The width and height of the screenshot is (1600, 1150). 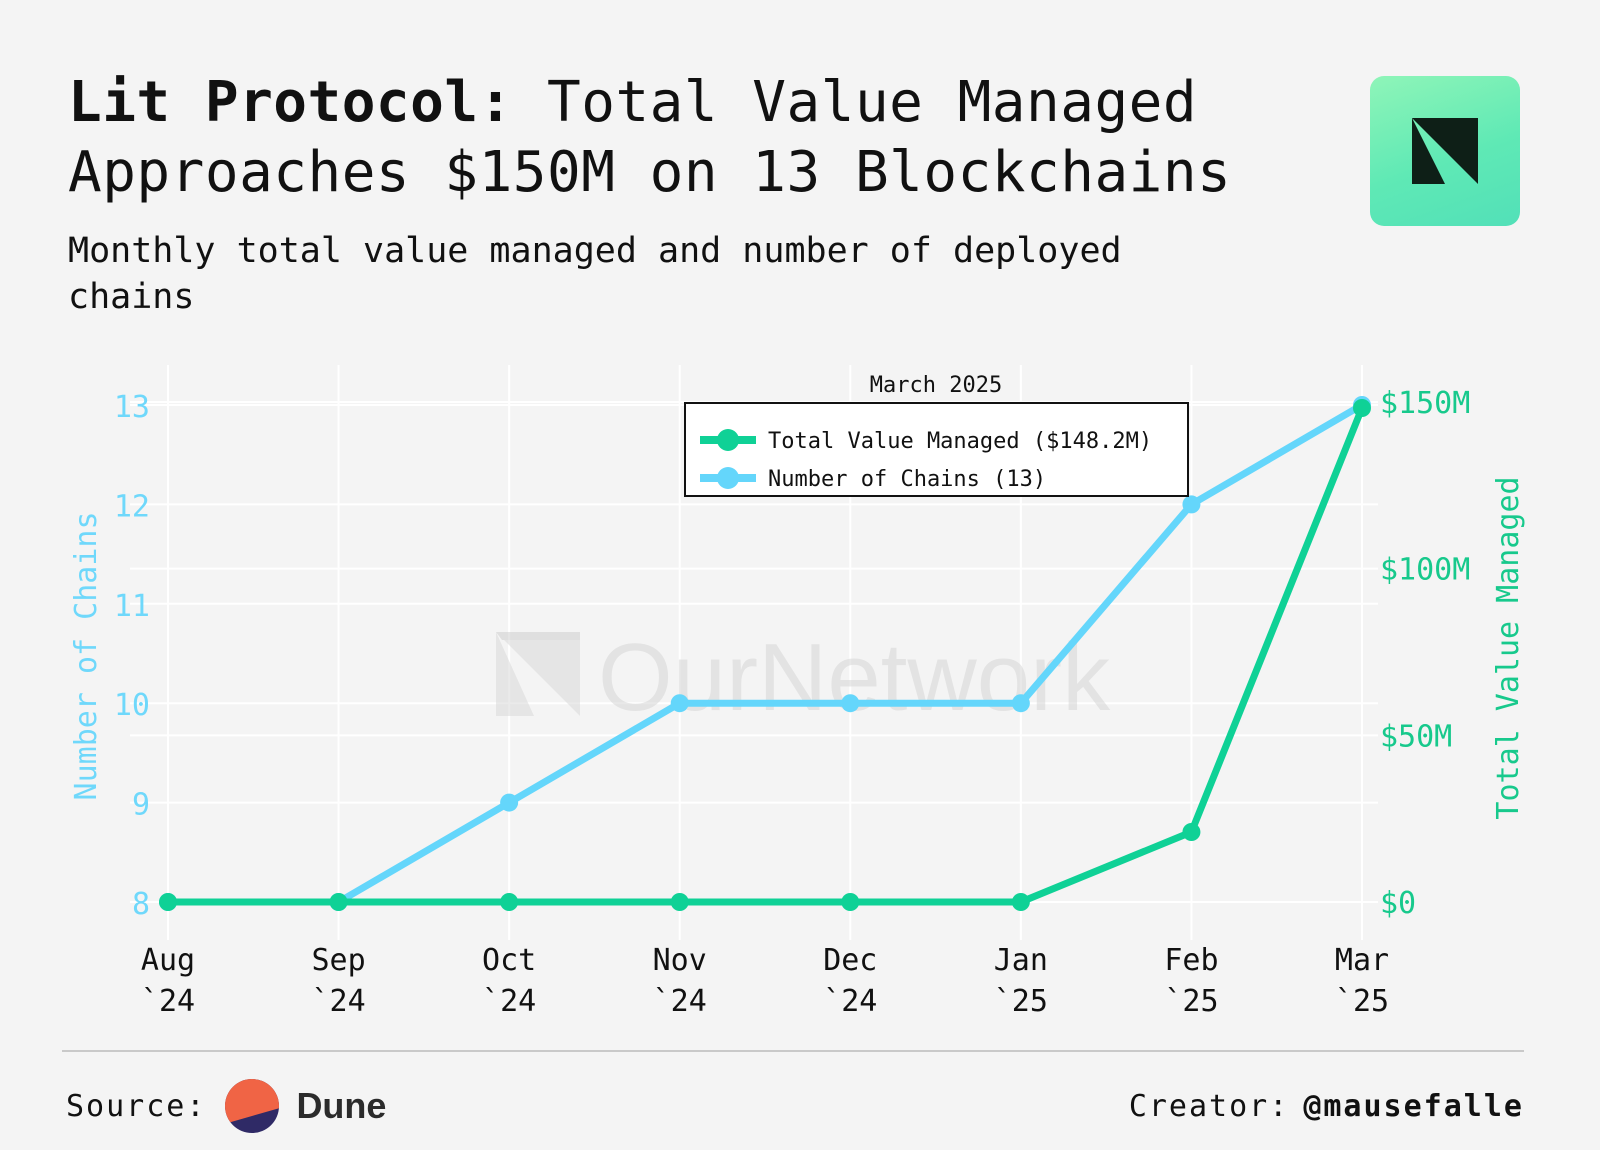 I want to click on y-left-tick-label: 8, so click(x=141, y=904).